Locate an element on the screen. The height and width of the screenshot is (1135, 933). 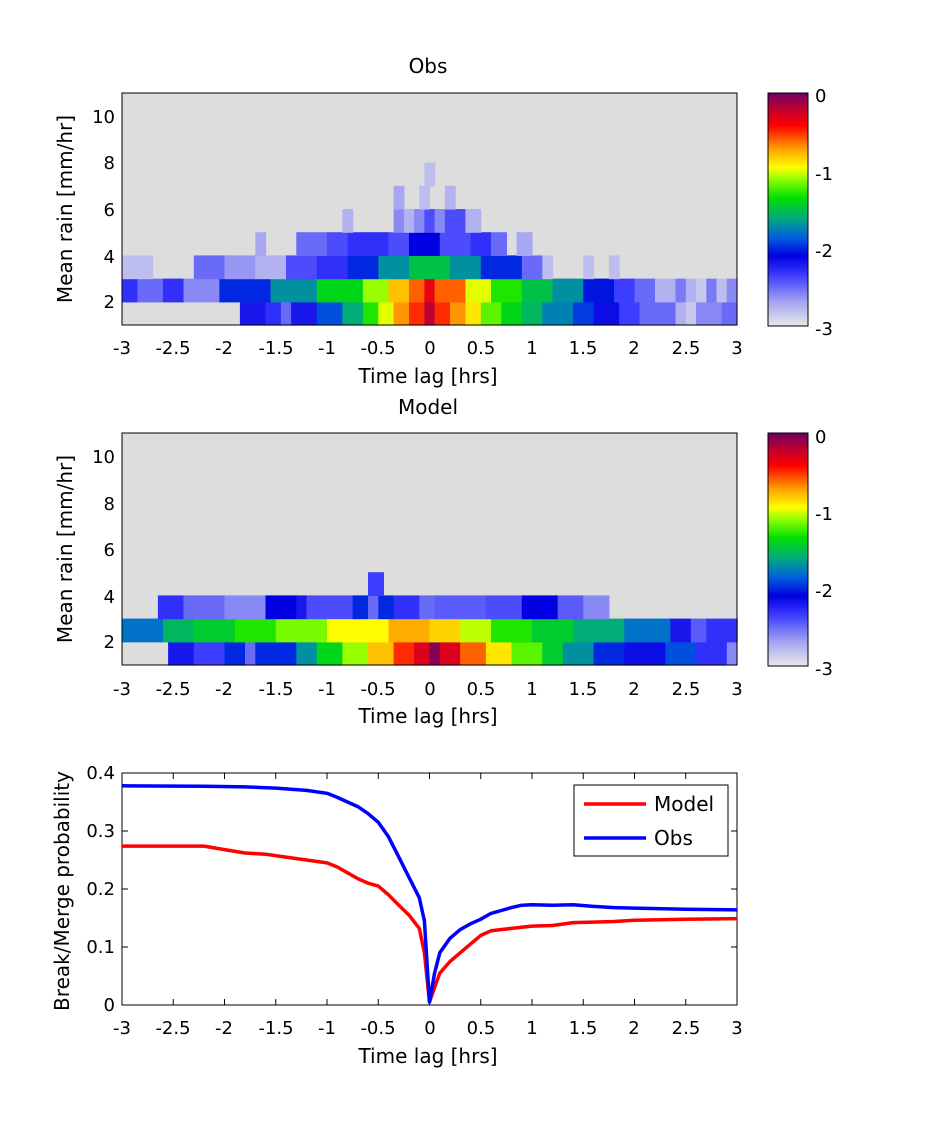
line-y-axis-label: Break/Merge probability is located at coordinates (62, 891).